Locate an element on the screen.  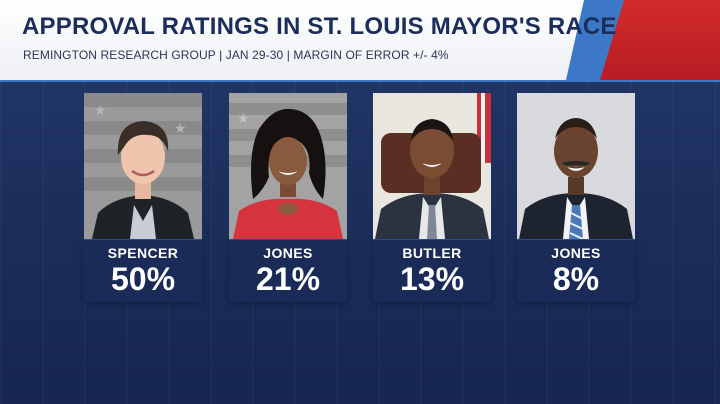
candidate-card: JONES 8% is located at coordinates (576, 197).